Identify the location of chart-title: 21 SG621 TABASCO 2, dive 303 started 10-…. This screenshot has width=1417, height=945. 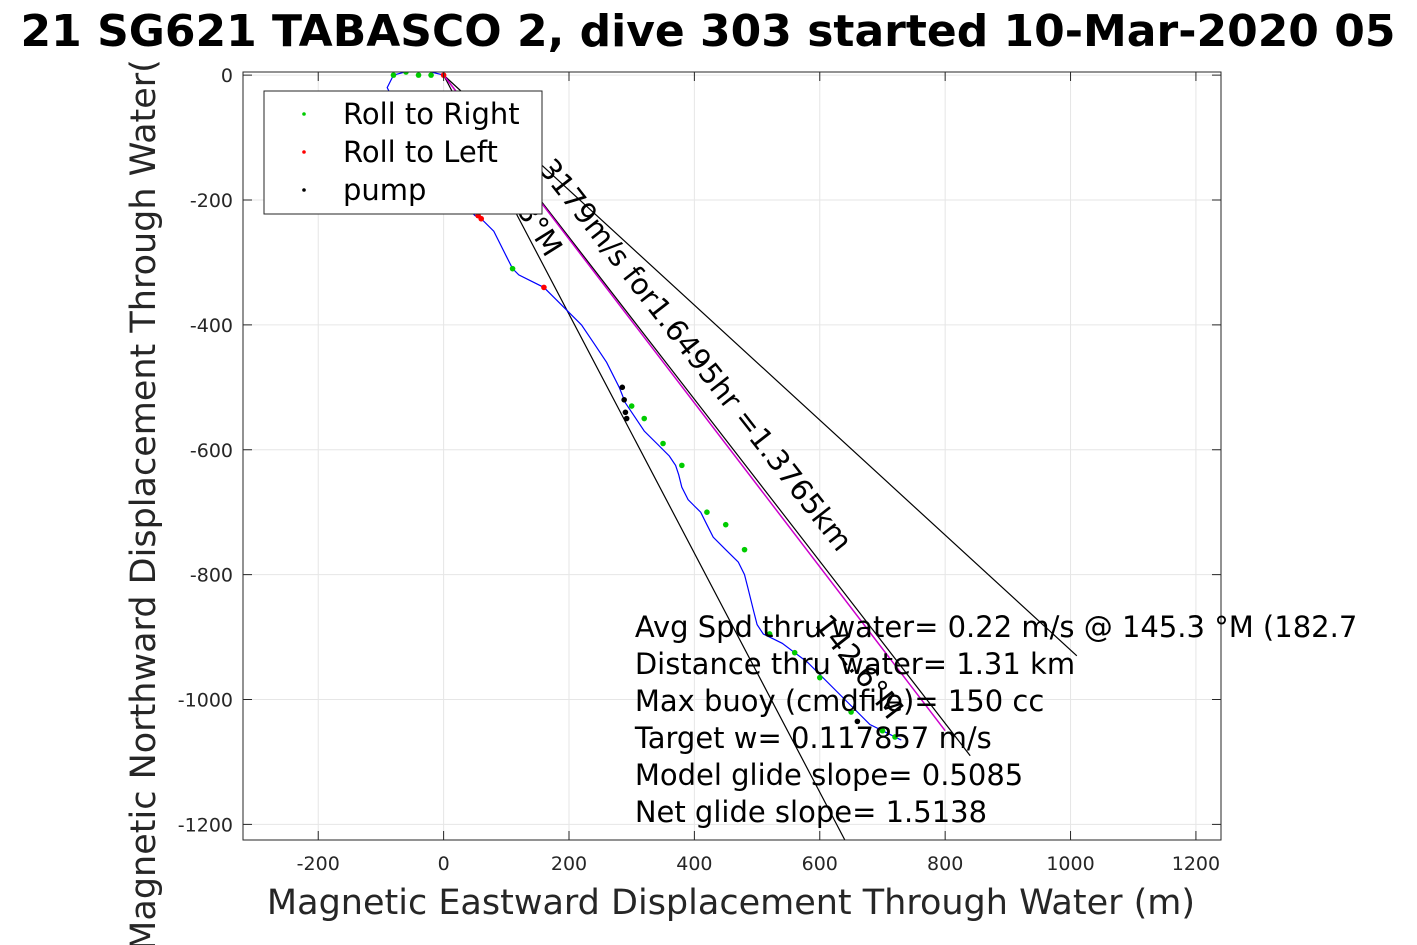
(708, 31).